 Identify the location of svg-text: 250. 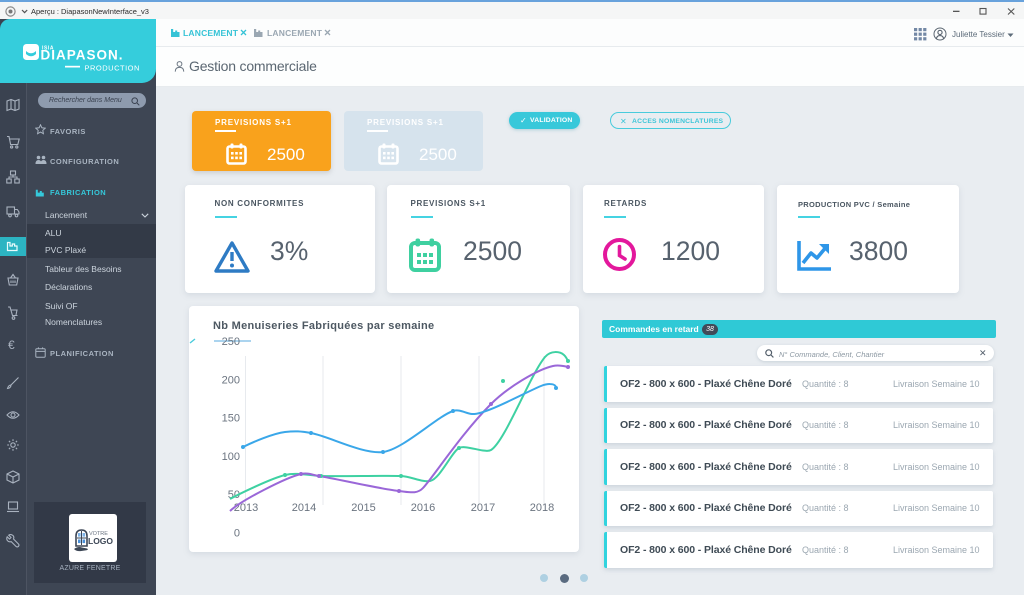
(231, 342).